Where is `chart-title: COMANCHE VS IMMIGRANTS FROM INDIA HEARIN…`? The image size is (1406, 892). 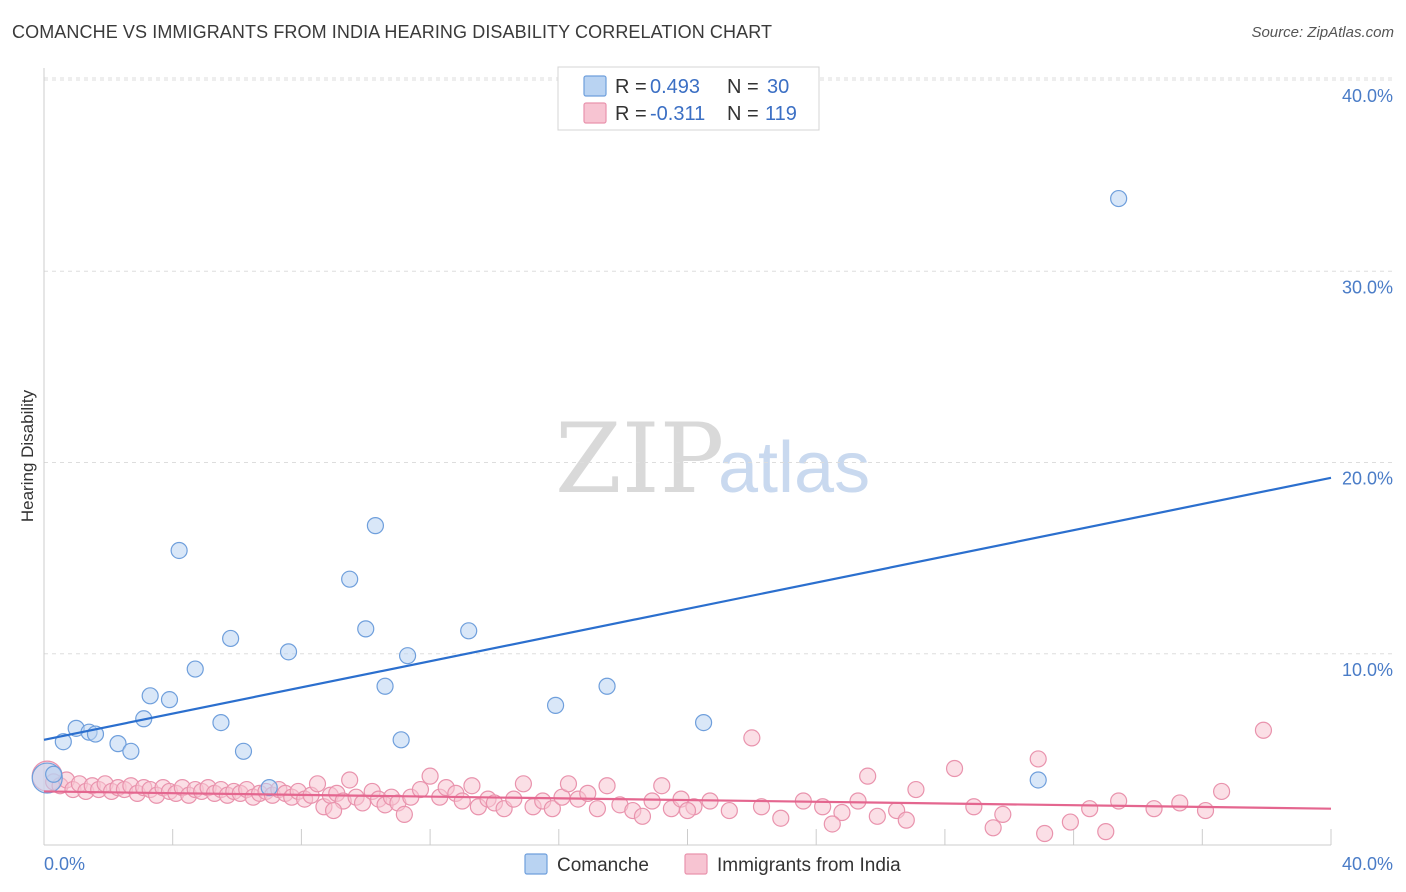
chart-title: COMANCHE VS IMMIGRANTS FROM INDIA HEARIN… is located at coordinates (392, 32).